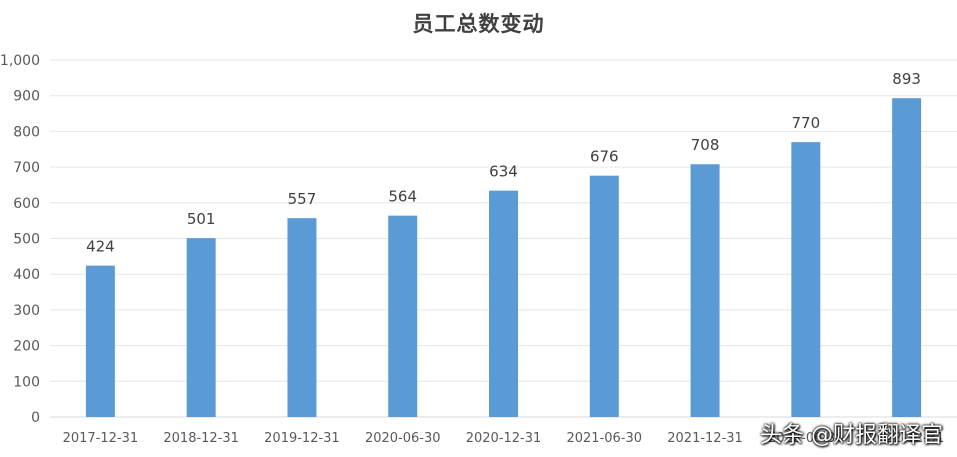  Describe the element at coordinates (26, 132) in the screenshot. I see `y-tick-label: 800` at that location.